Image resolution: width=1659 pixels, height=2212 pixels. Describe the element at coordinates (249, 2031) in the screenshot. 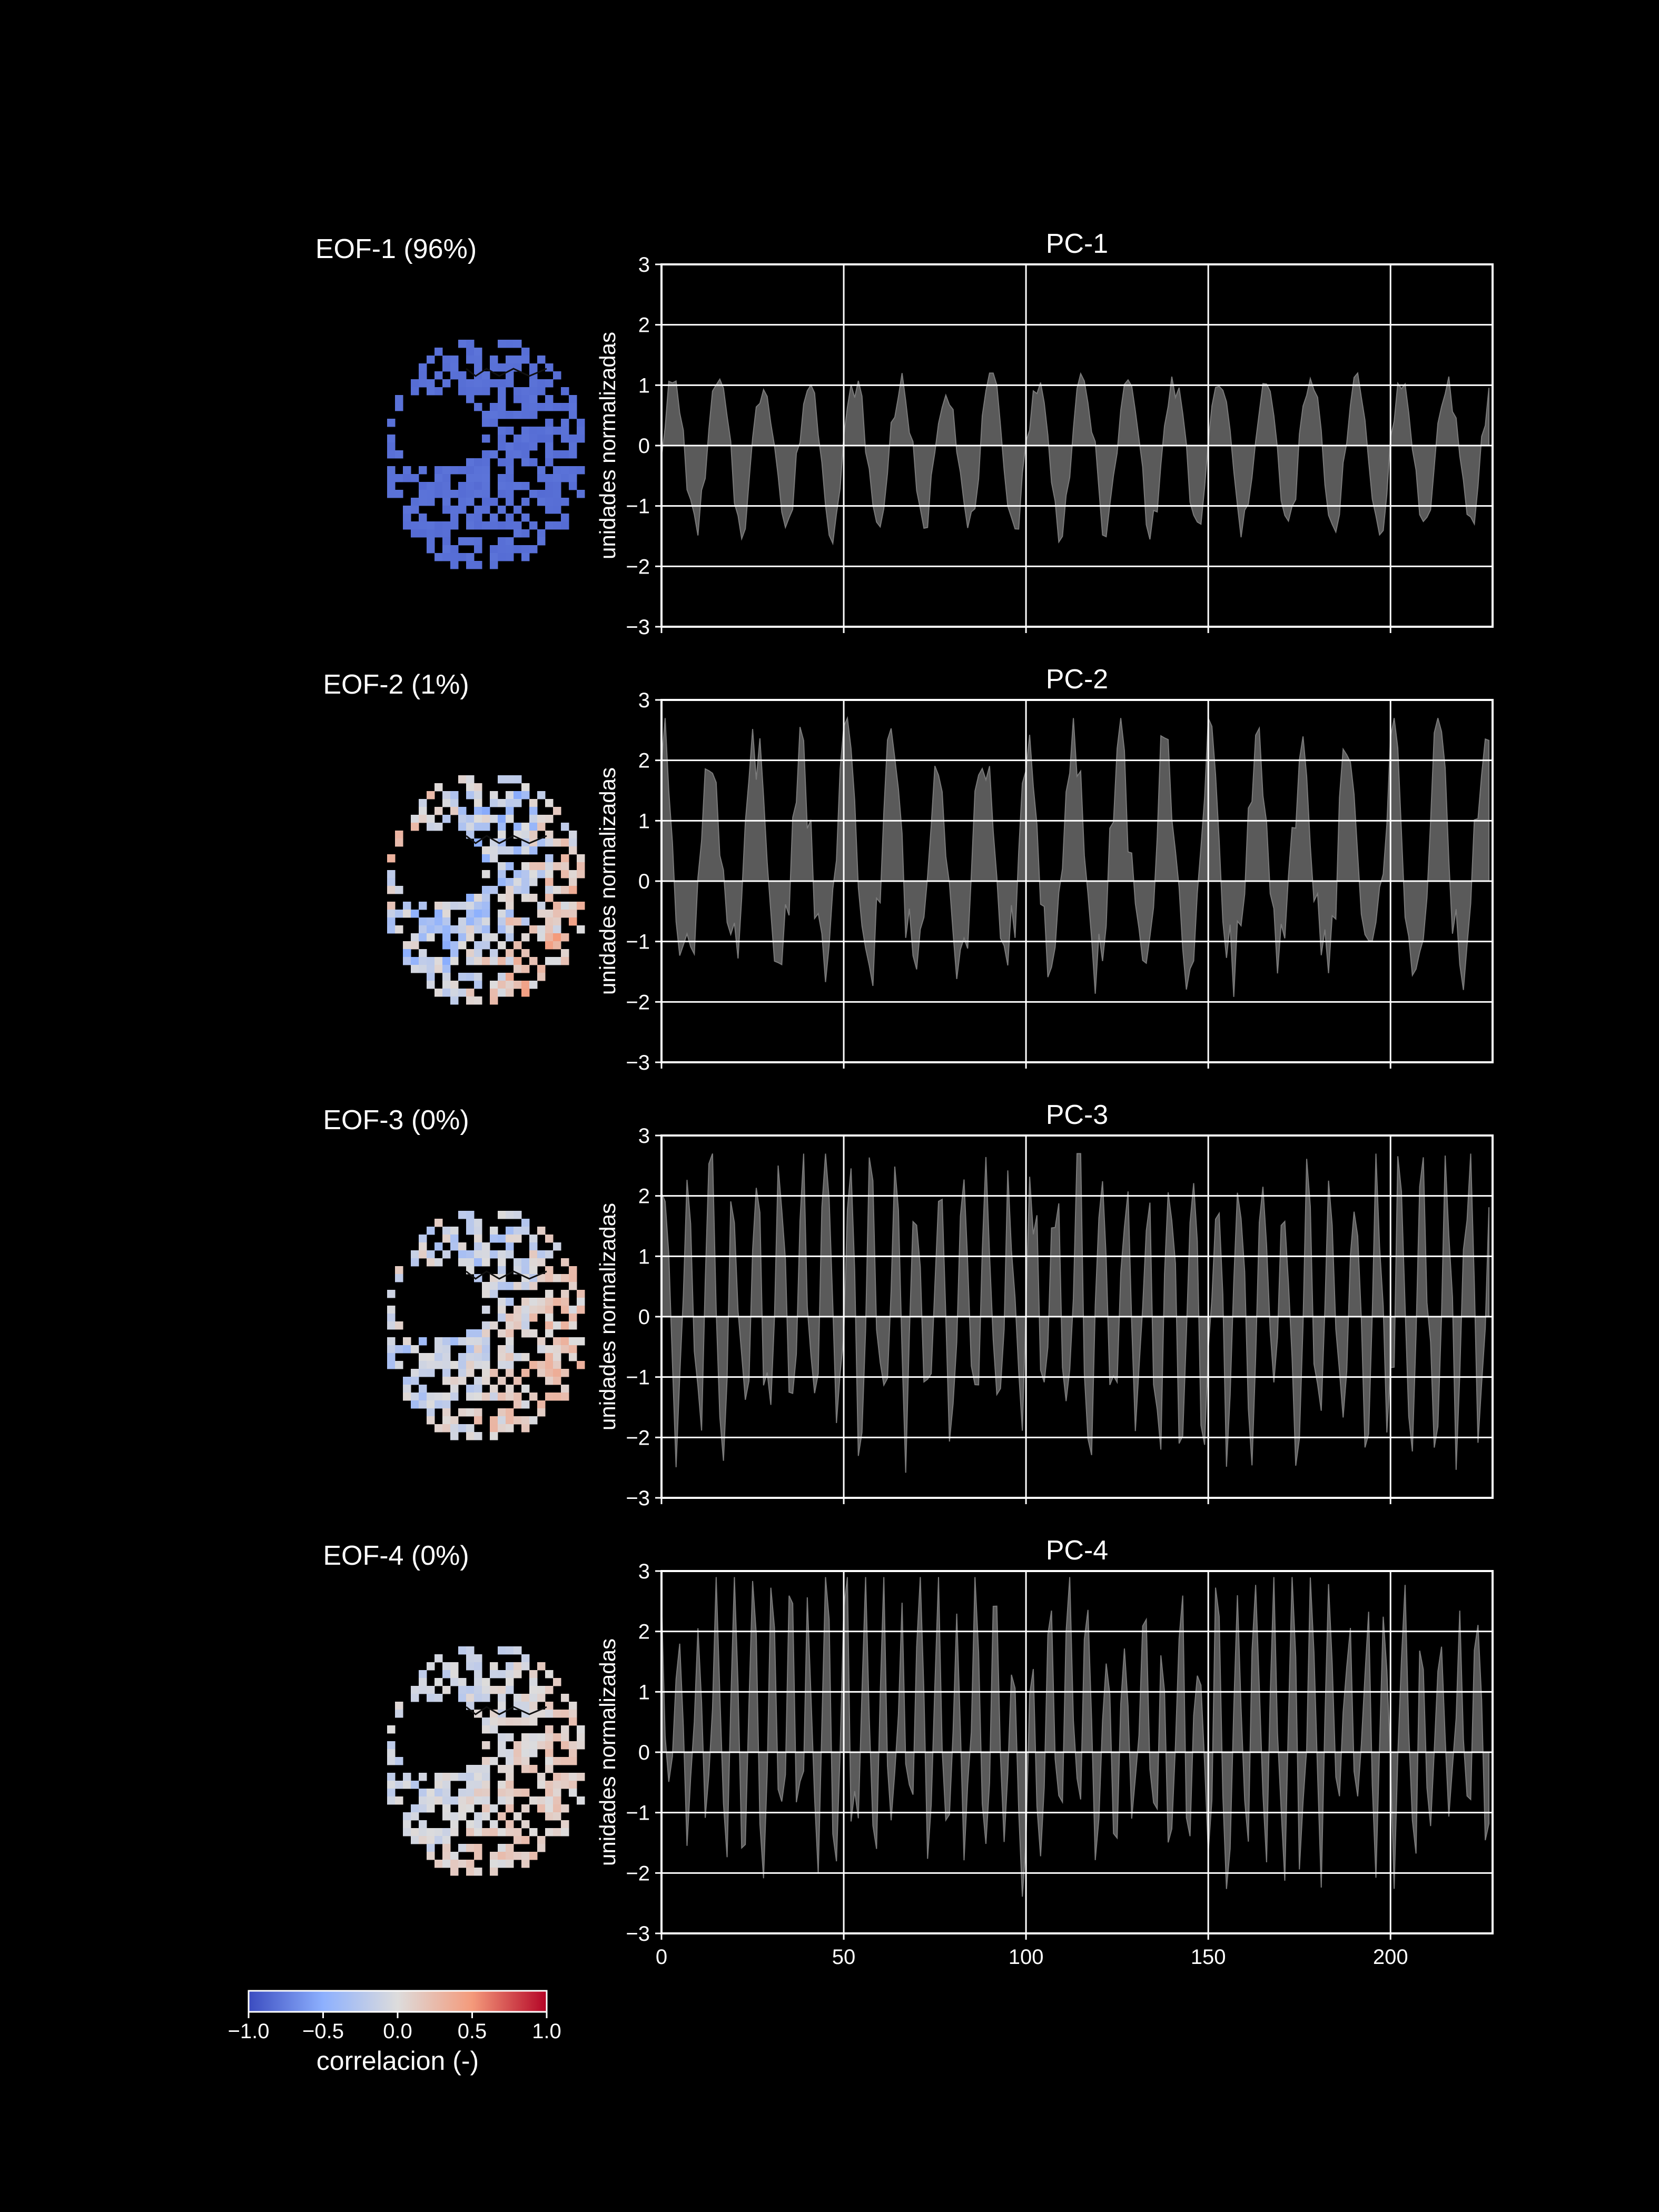

I see `colorbar-tick-label: −1.0` at that location.